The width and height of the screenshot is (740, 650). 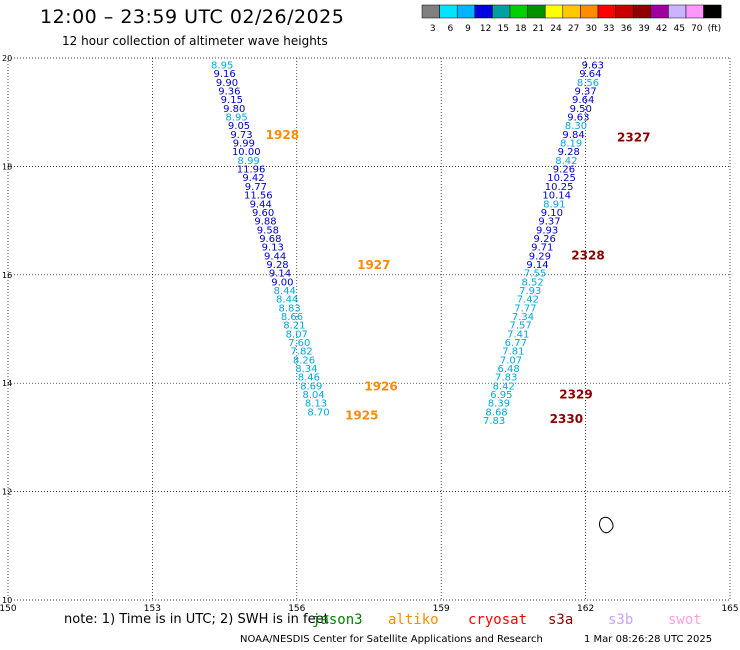 I want to click on wave-height-value: 8.39, so click(x=499, y=404).